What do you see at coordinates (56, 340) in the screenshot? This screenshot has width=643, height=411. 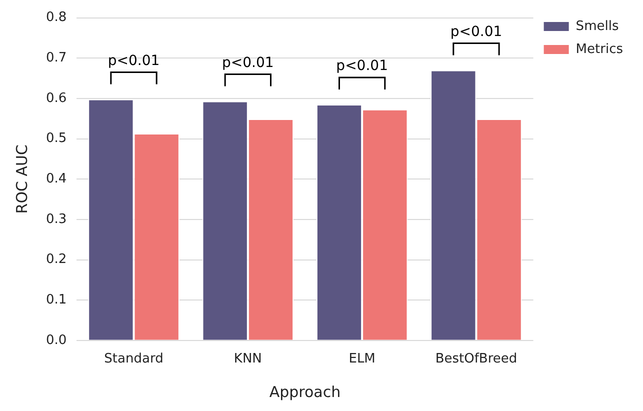 I see `y-tick-label: 0.0` at bounding box center [56, 340].